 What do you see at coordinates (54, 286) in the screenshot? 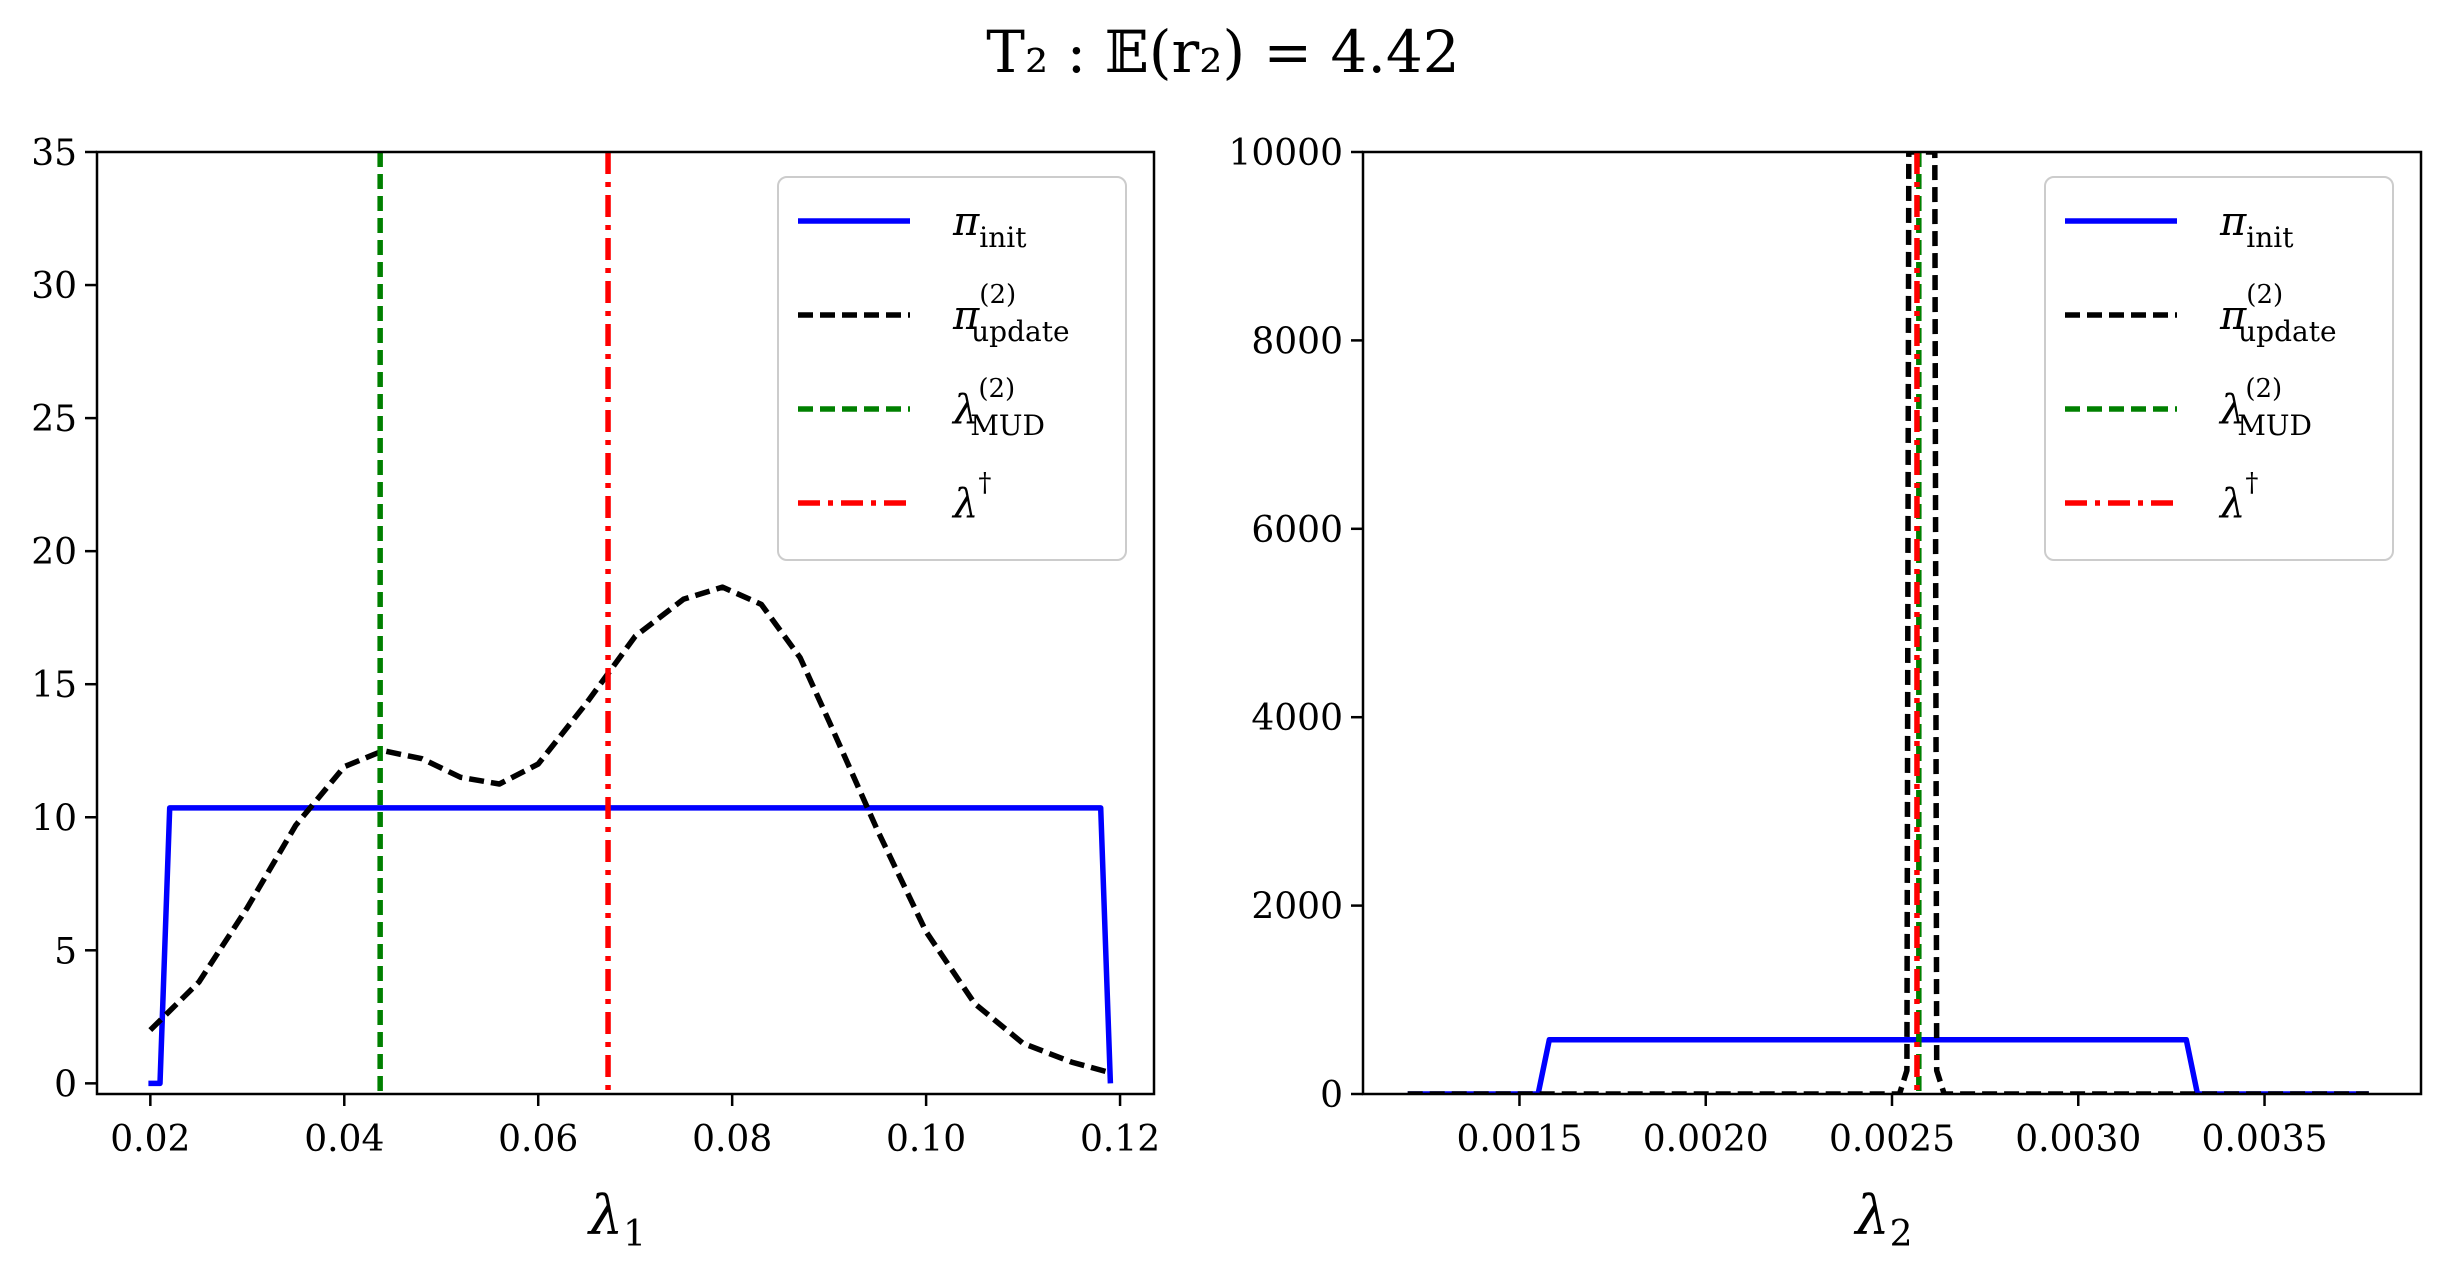
I see `y-tick-label: 30` at bounding box center [54, 286].